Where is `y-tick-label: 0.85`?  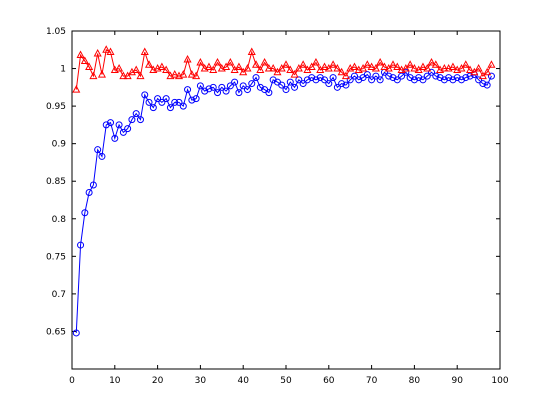
y-tick-label: 0.85 is located at coordinates (56, 182).